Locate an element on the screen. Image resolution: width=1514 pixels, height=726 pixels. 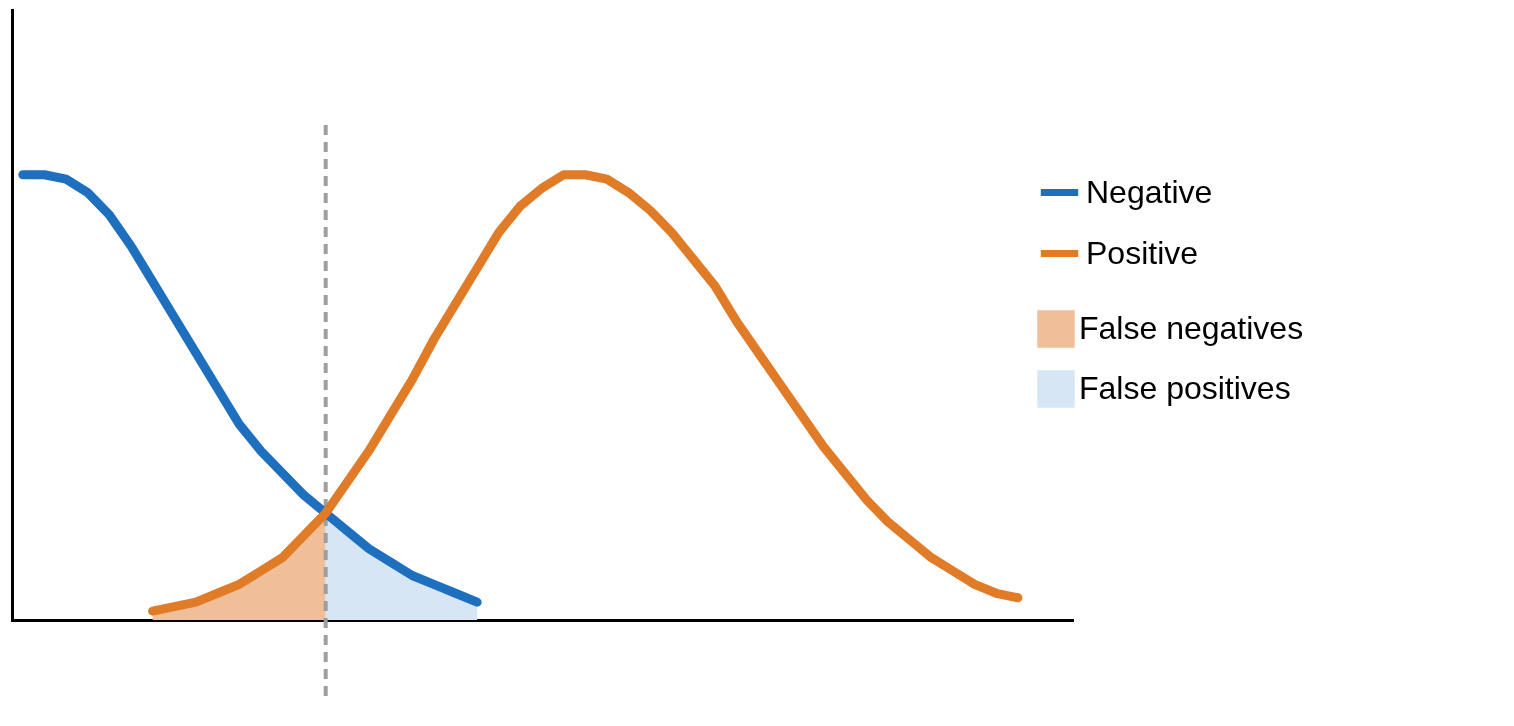
legend-label: Positive is located at coordinates (1142, 252).